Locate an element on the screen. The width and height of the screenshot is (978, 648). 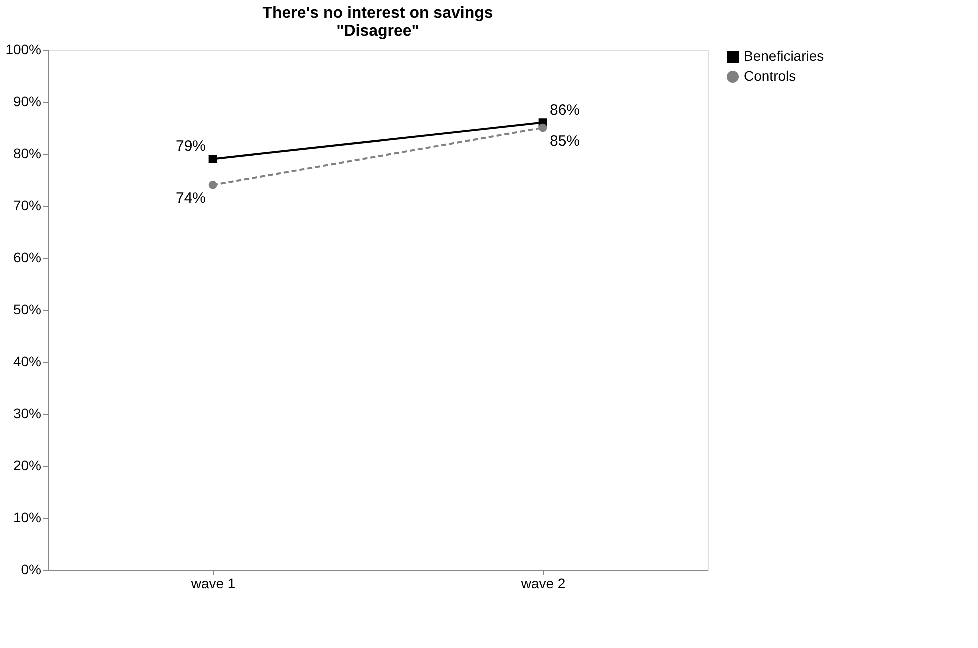
y-tick-label: 100% is located at coordinates (24, 50).